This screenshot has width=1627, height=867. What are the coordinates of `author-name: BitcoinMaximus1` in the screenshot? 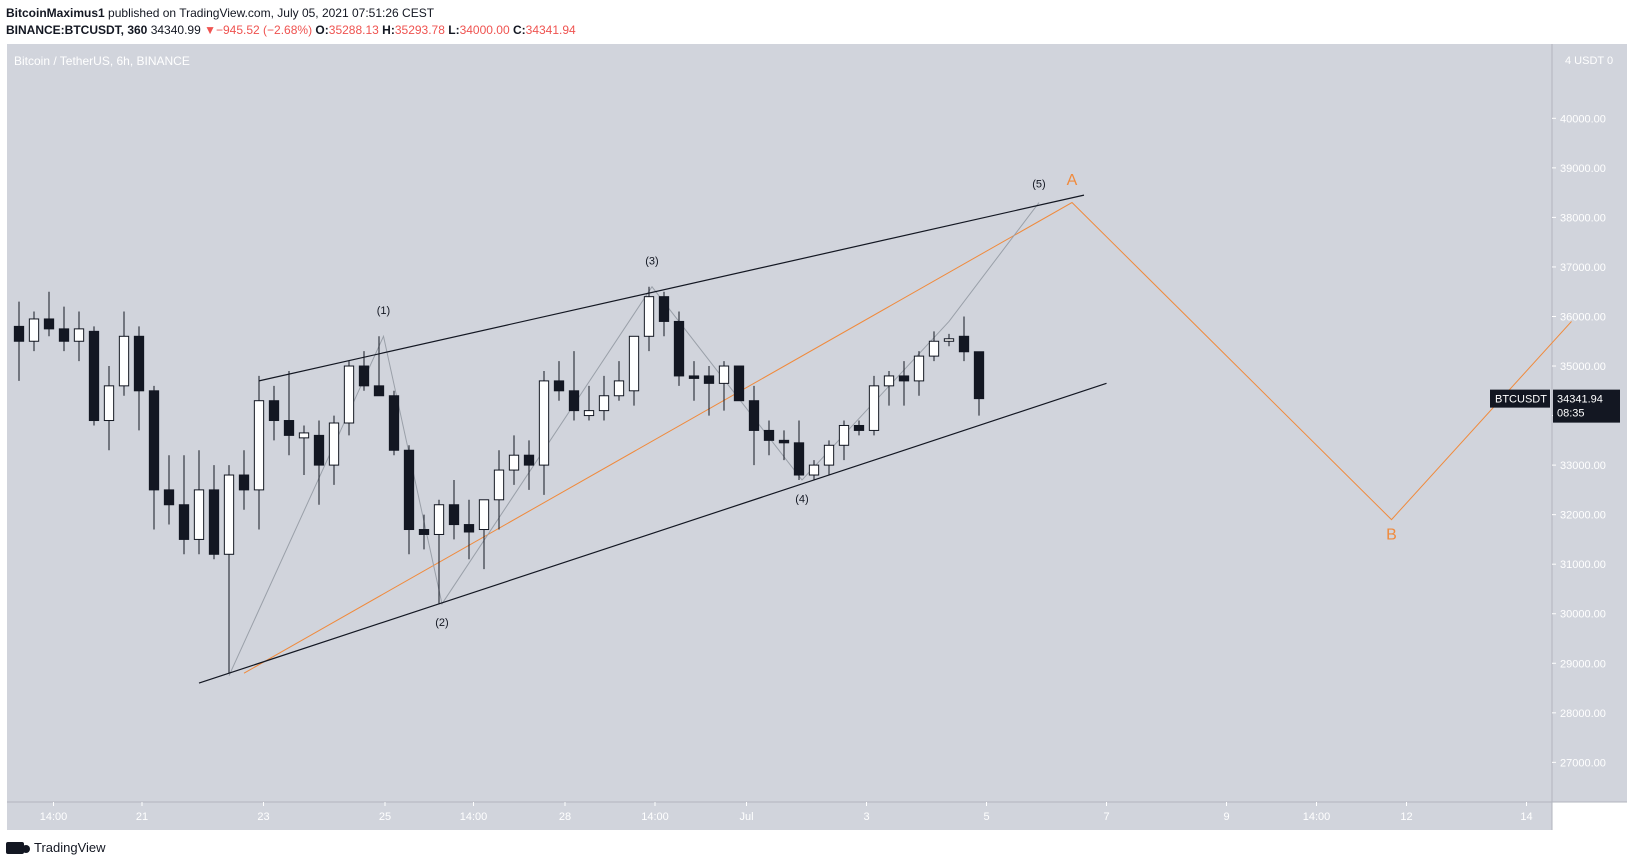 It's located at (55, 13).